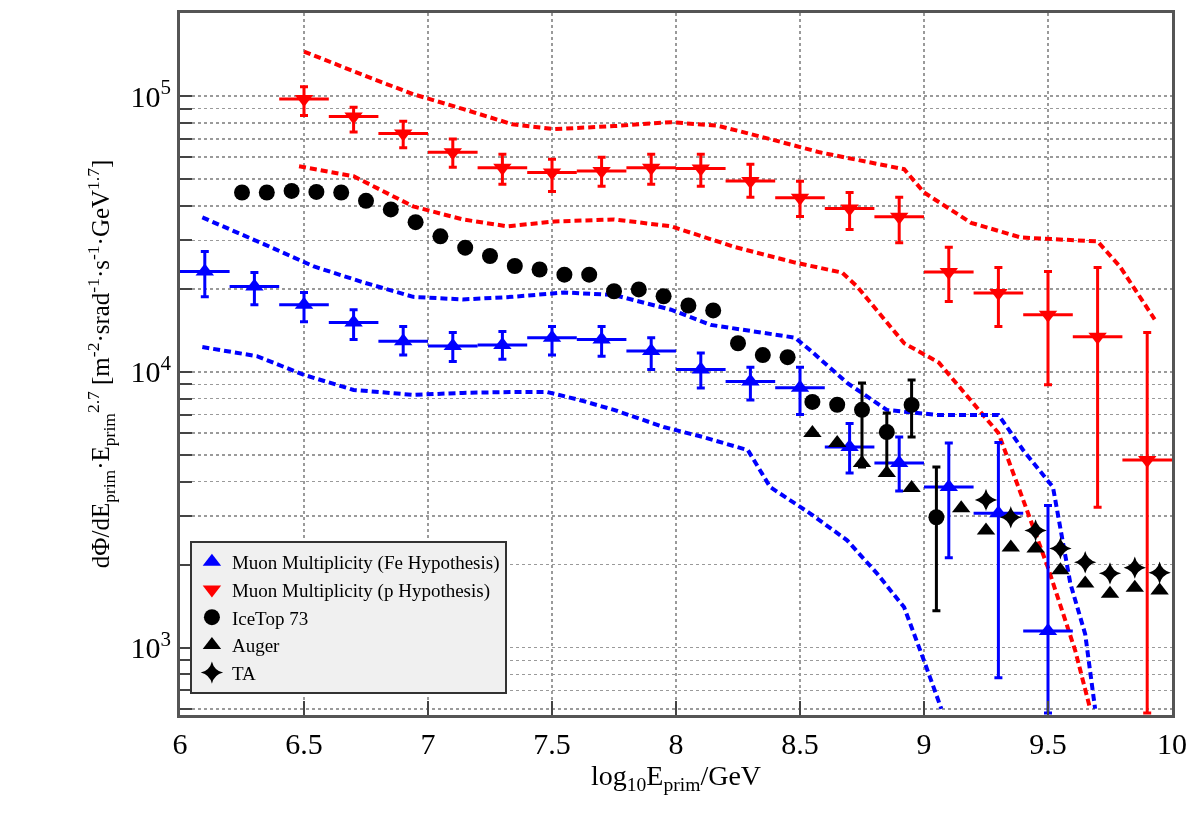 The image size is (1201, 824). I want to click on legend-label: Muon Multiplicity (p Hypothesis), so click(360, 590).